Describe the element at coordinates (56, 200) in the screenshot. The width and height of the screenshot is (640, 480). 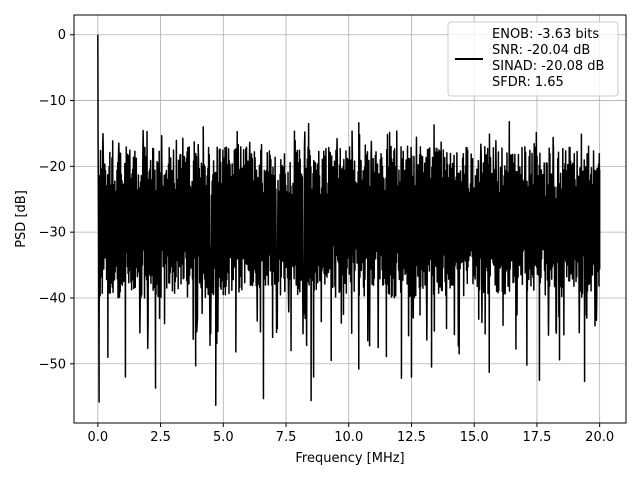
I see `y-axis-ticks: 0 −10 −20 −30 −40 −50` at that location.